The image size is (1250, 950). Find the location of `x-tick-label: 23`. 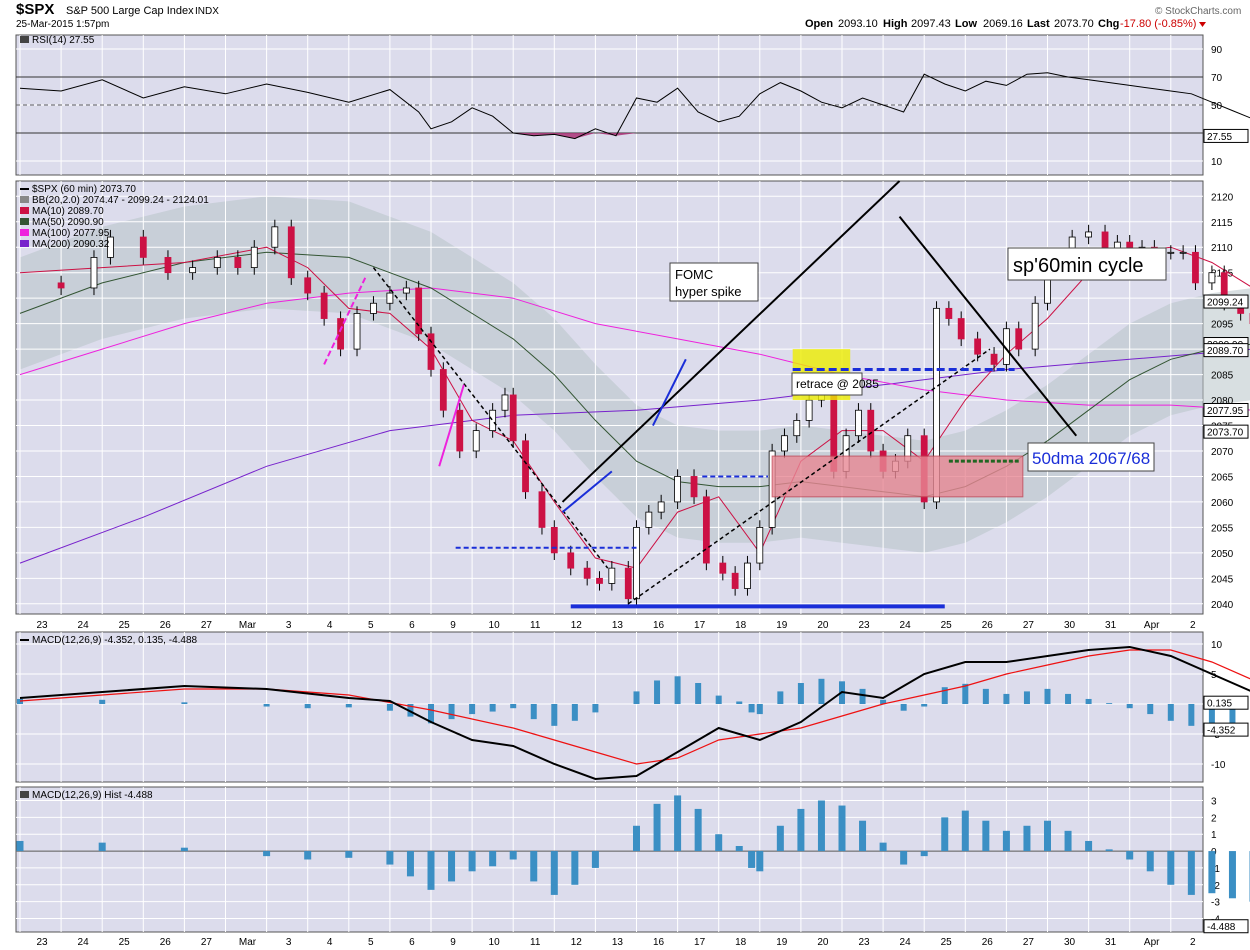

x-tick-label: 23 is located at coordinates (42, 625).